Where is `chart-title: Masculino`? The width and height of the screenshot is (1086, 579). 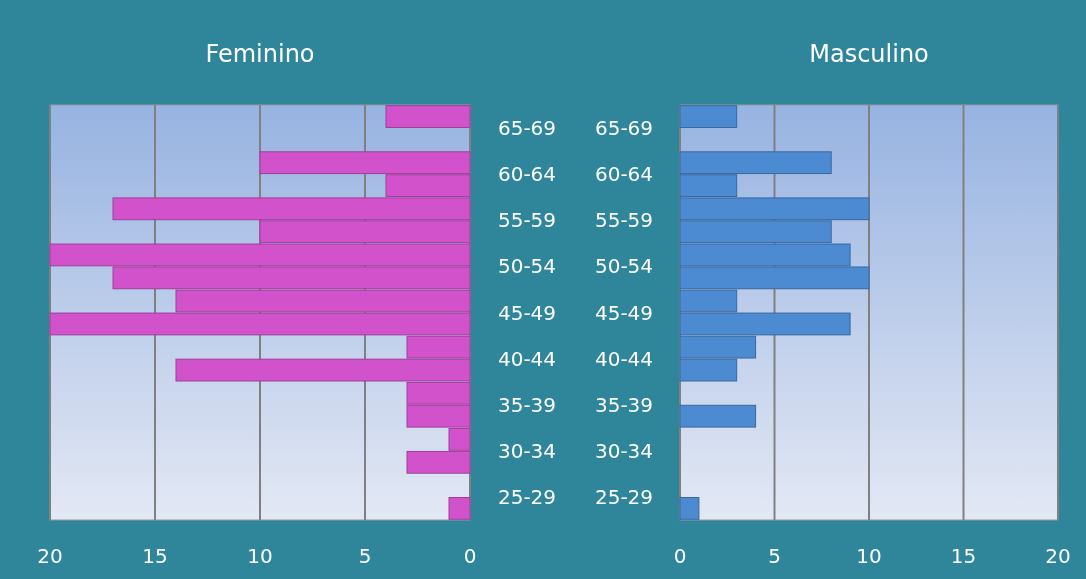 chart-title: Masculino is located at coordinates (869, 54).